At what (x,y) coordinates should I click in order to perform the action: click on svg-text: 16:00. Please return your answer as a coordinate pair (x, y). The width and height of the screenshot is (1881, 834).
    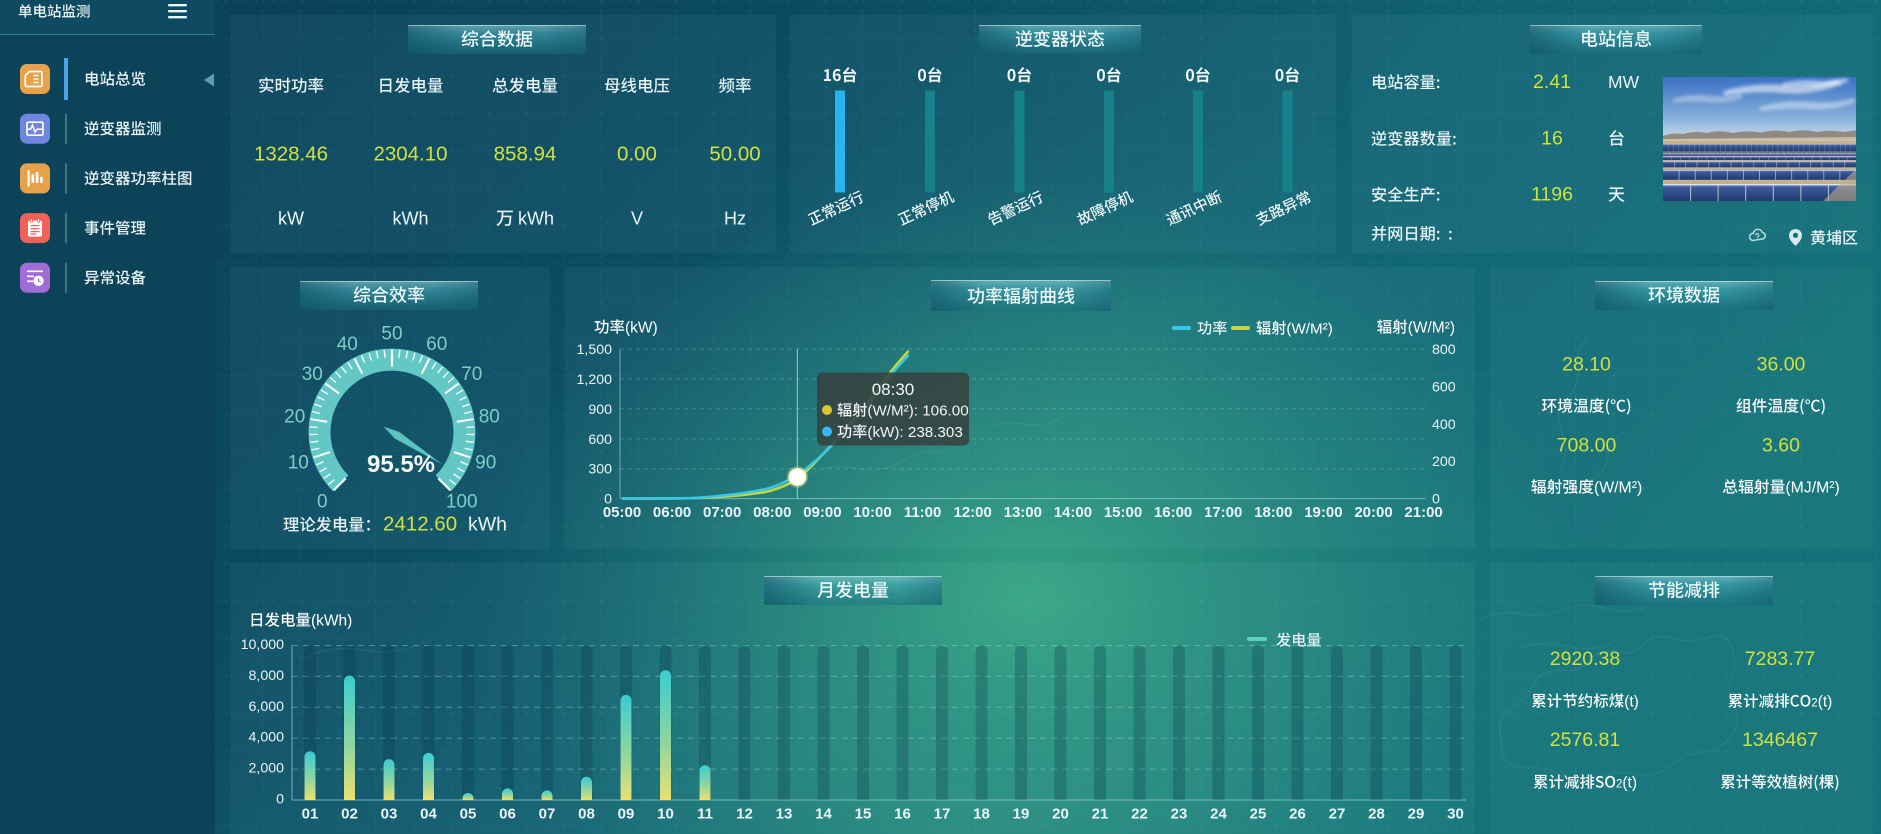
    Looking at the image, I should click on (1173, 512).